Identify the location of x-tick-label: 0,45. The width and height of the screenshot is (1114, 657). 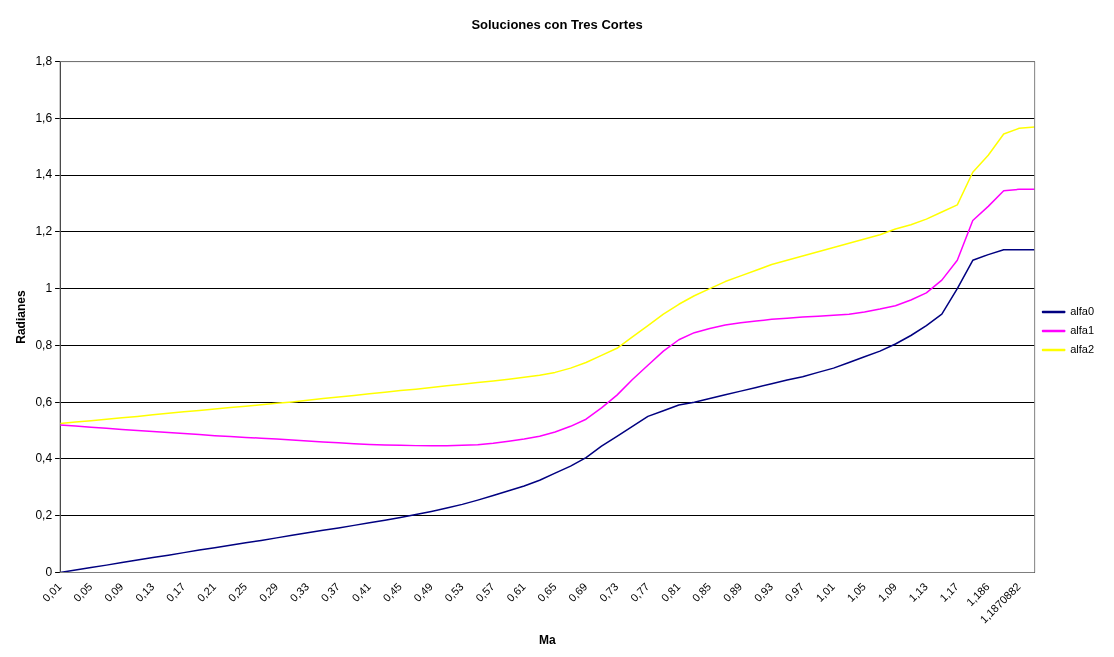
(392, 592).